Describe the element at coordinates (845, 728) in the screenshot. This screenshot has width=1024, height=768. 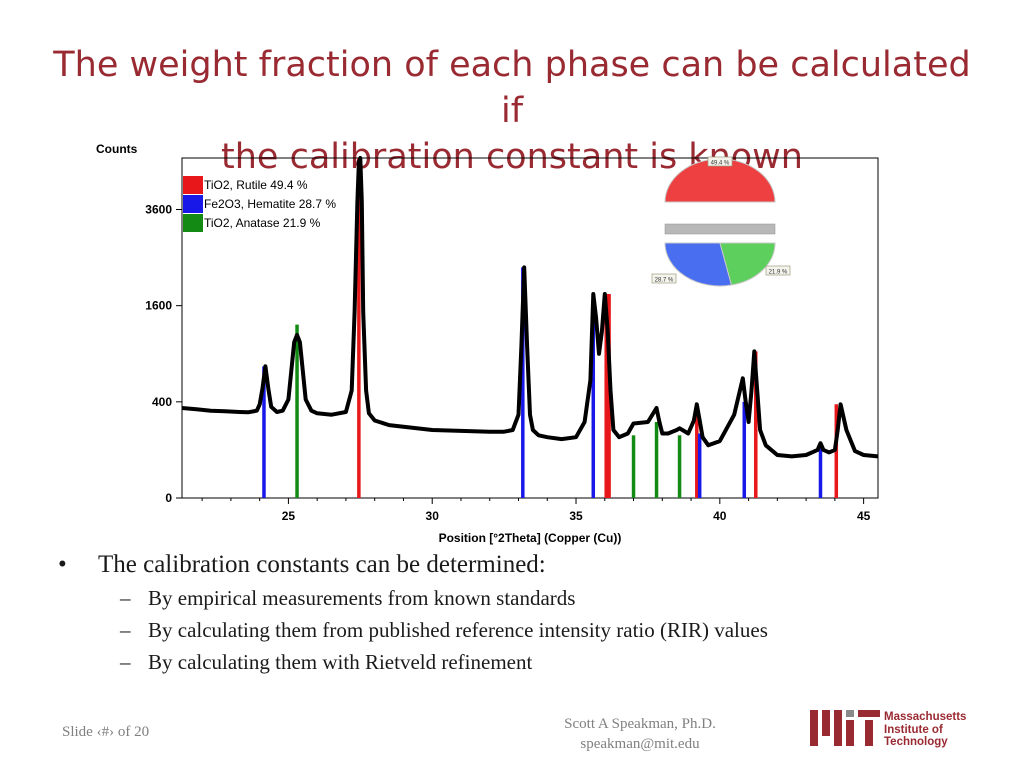
I see `mit-logo-icon` at that location.